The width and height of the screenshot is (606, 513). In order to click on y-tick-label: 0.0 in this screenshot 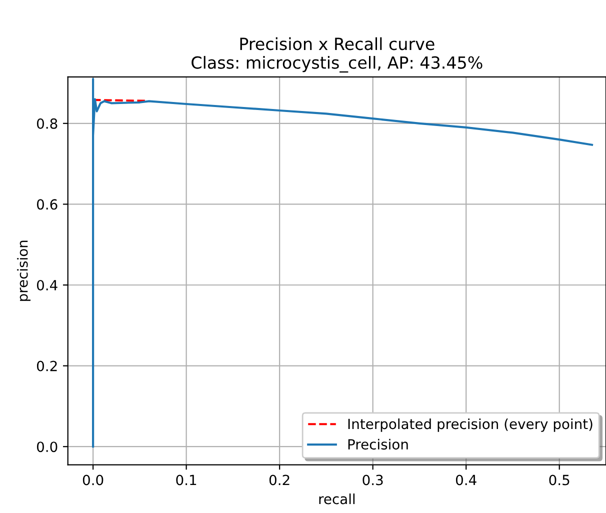, I will do `click(47, 447)`.